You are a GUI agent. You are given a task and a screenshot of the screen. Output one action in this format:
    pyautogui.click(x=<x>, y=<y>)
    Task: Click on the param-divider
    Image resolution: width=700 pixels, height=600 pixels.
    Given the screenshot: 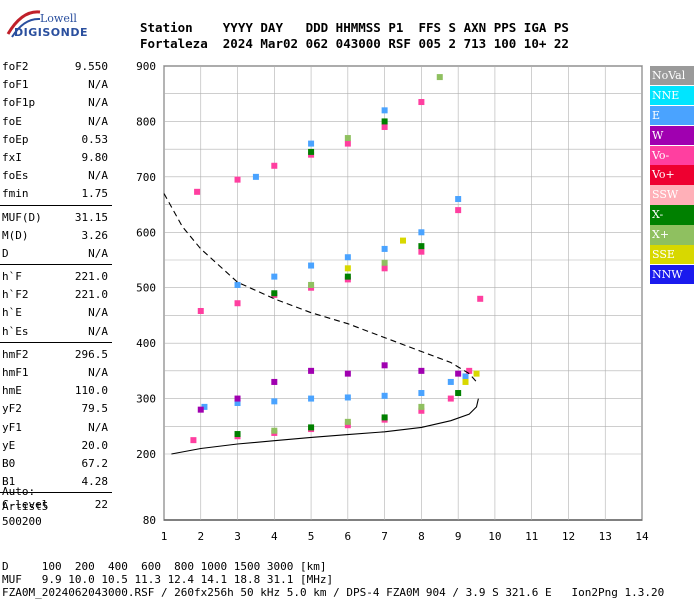 What is the action you would take?
    pyautogui.click(x=56, y=343)
    